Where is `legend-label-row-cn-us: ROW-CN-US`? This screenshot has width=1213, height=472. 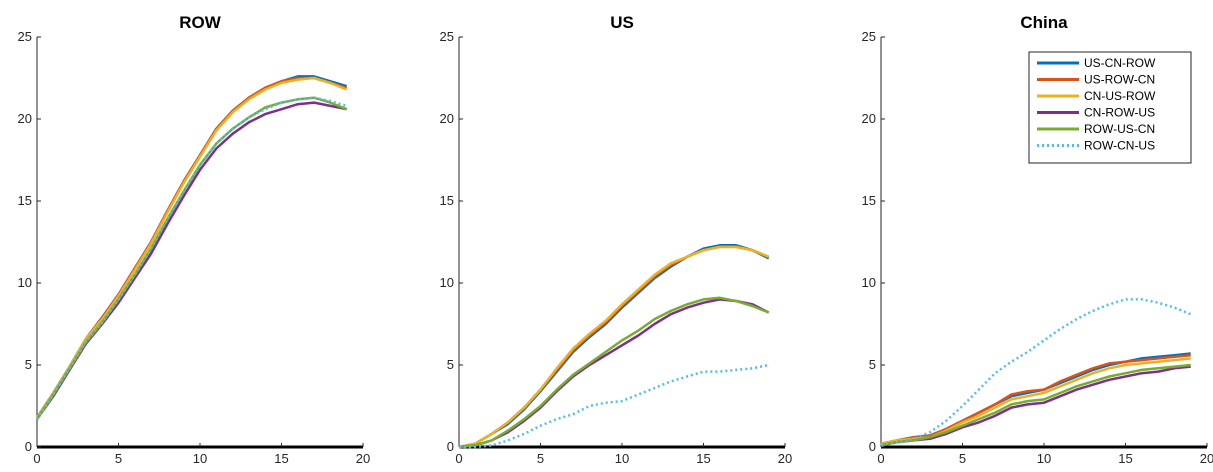
legend-label-row-cn-us: ROW-CN-US is located at coordinates (1119, 146).